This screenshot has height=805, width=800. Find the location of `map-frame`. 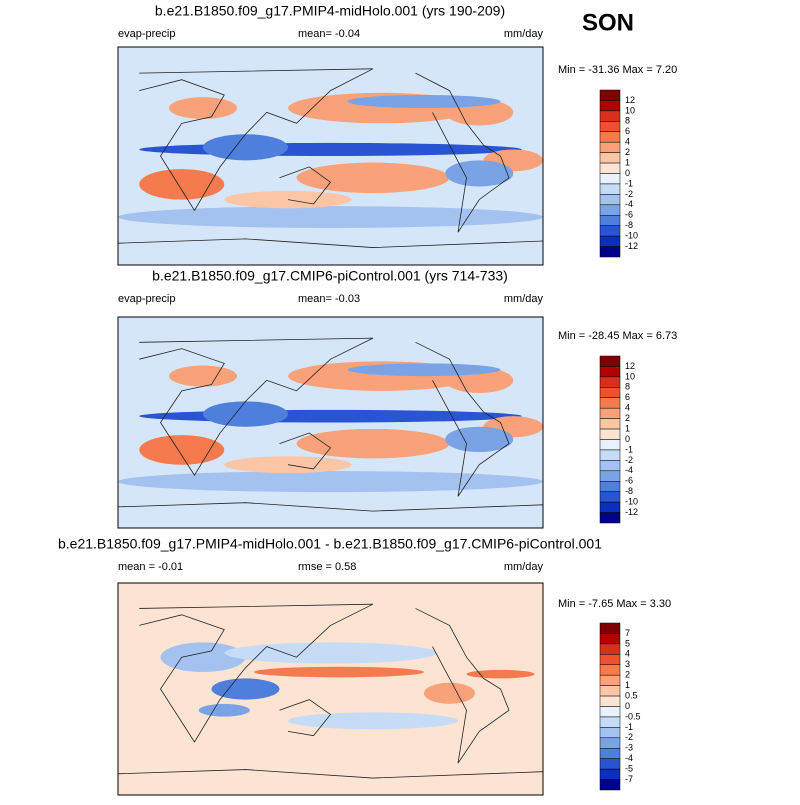

map-frame is located at coordinates (330, 422).